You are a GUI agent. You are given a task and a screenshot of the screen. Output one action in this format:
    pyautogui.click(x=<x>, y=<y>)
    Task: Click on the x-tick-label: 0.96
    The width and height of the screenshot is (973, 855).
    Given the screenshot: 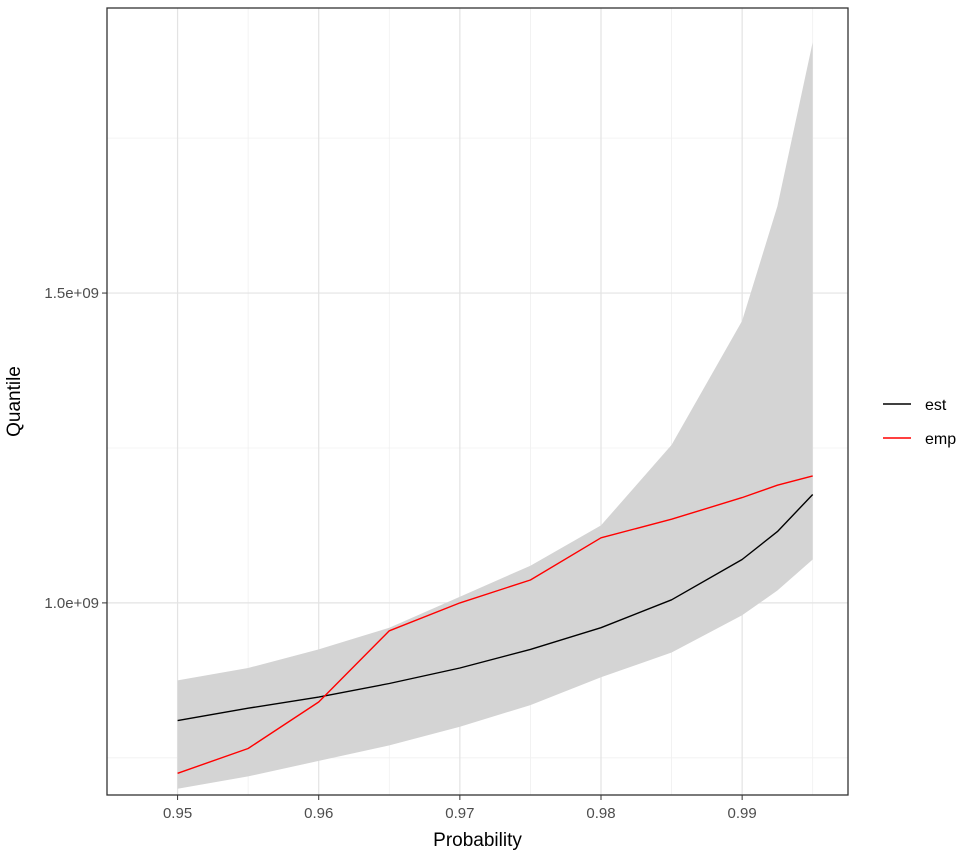 What is the action you would take?
    pyautogui.click(x=318, y=813)
    